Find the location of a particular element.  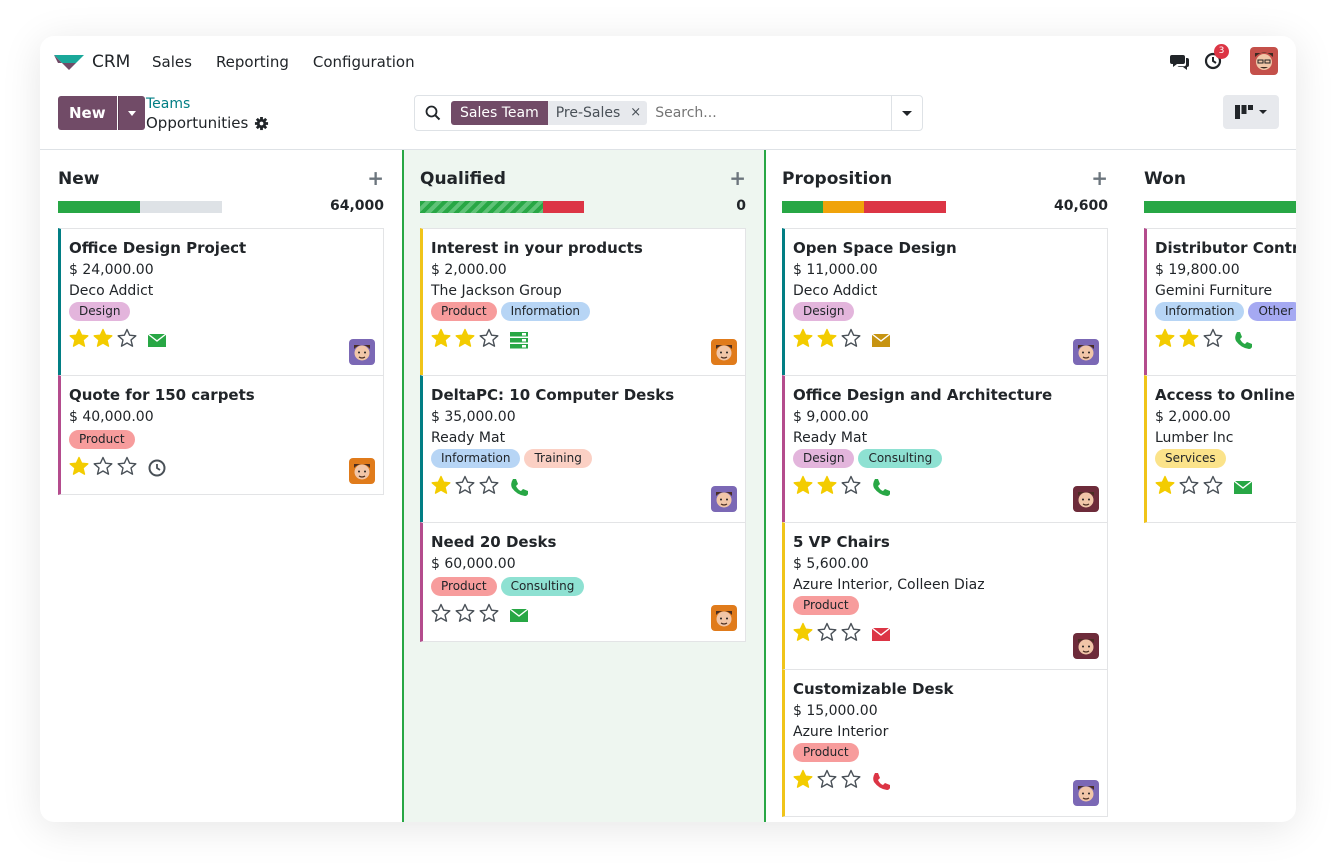

menu-item-configuration: Configuration is located at coordinates (363, 62).